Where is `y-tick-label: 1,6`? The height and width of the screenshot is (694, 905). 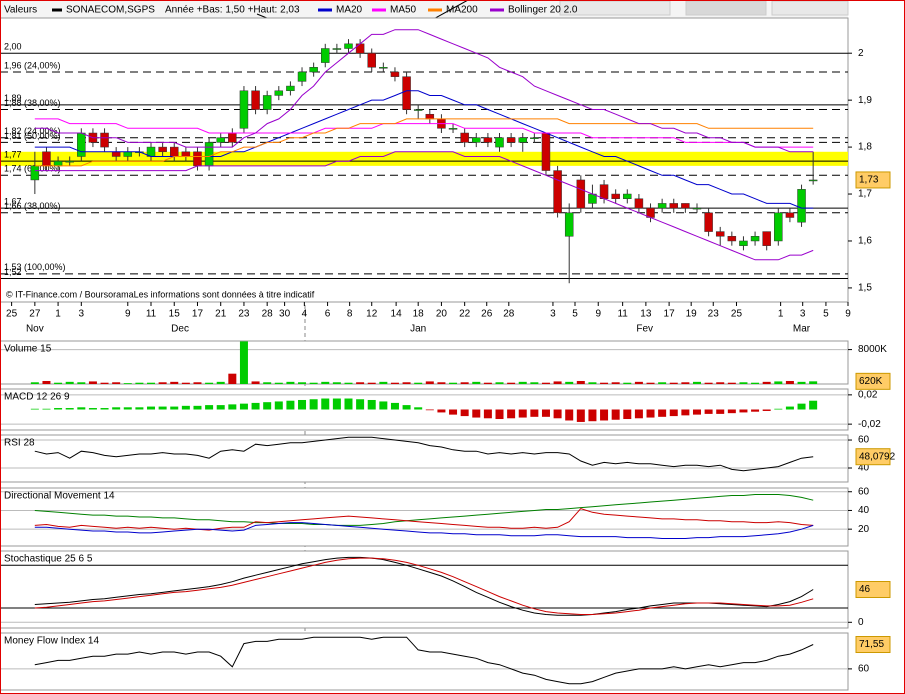 y-tick-label: 1,6 is located at coordinates (865, 241).